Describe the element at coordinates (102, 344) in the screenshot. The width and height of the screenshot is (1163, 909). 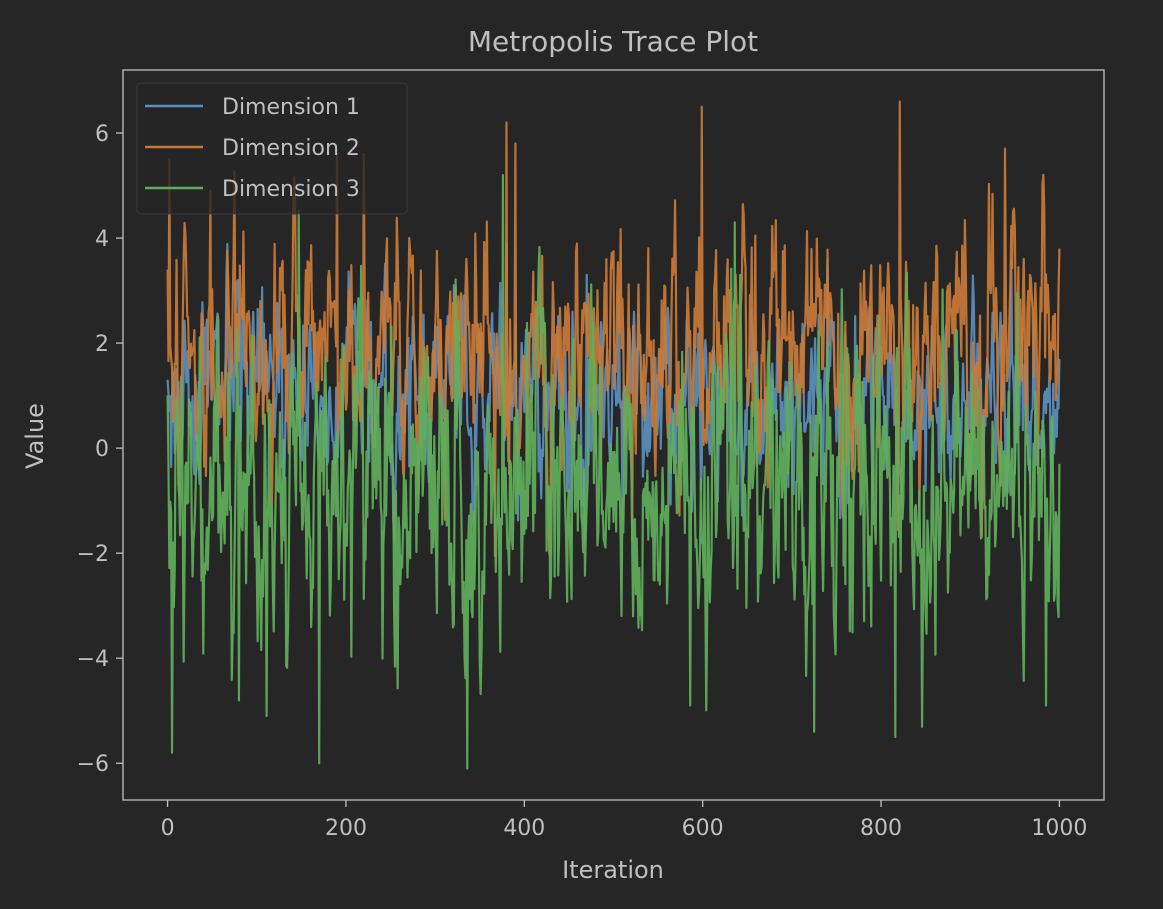
I see `y-tick-label: 2` at that location.